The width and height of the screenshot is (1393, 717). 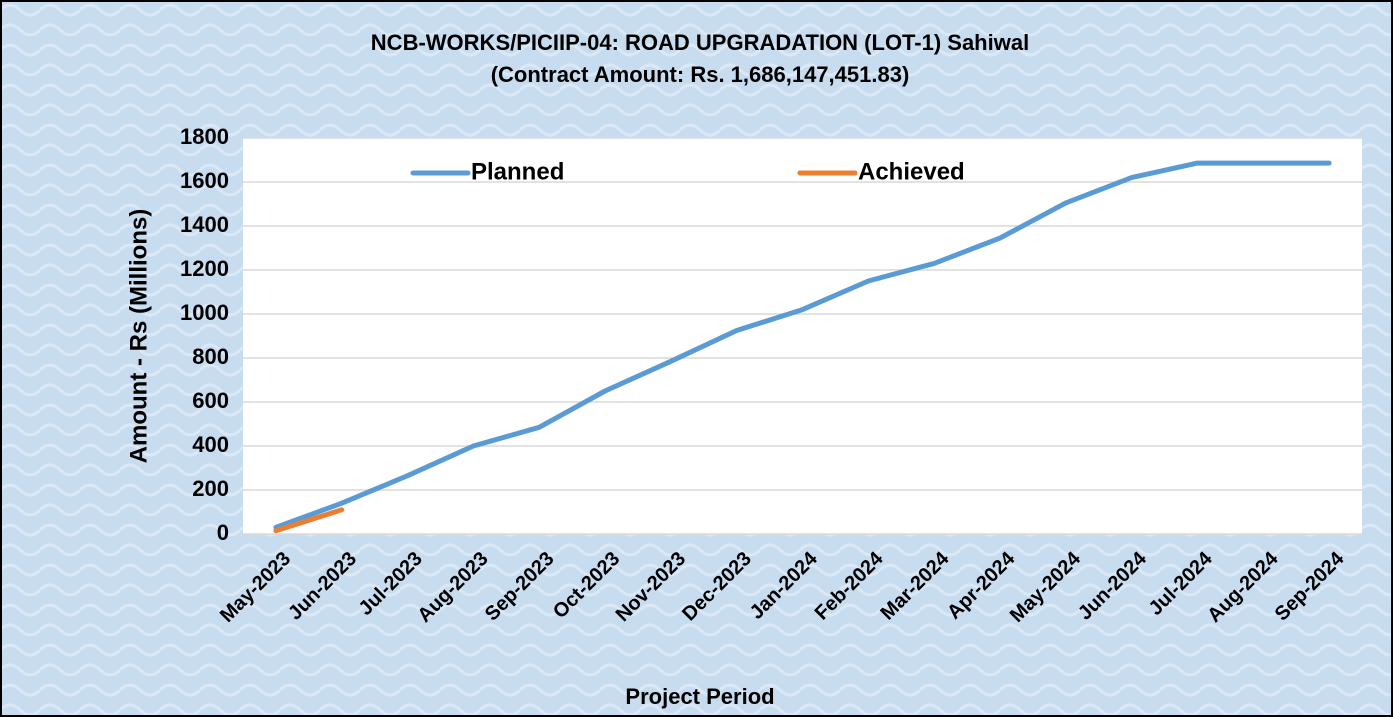 I want to click on line-series, so click(x=309, y=520).